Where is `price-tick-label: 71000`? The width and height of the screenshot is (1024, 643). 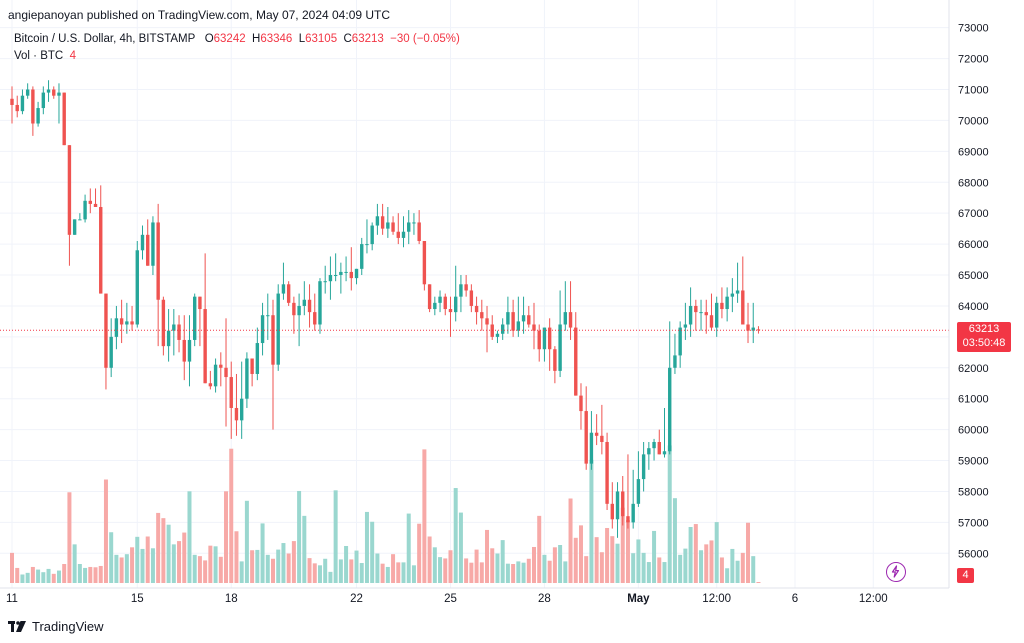 price-tick-label: 71000 is located at coordinates (973, 91).